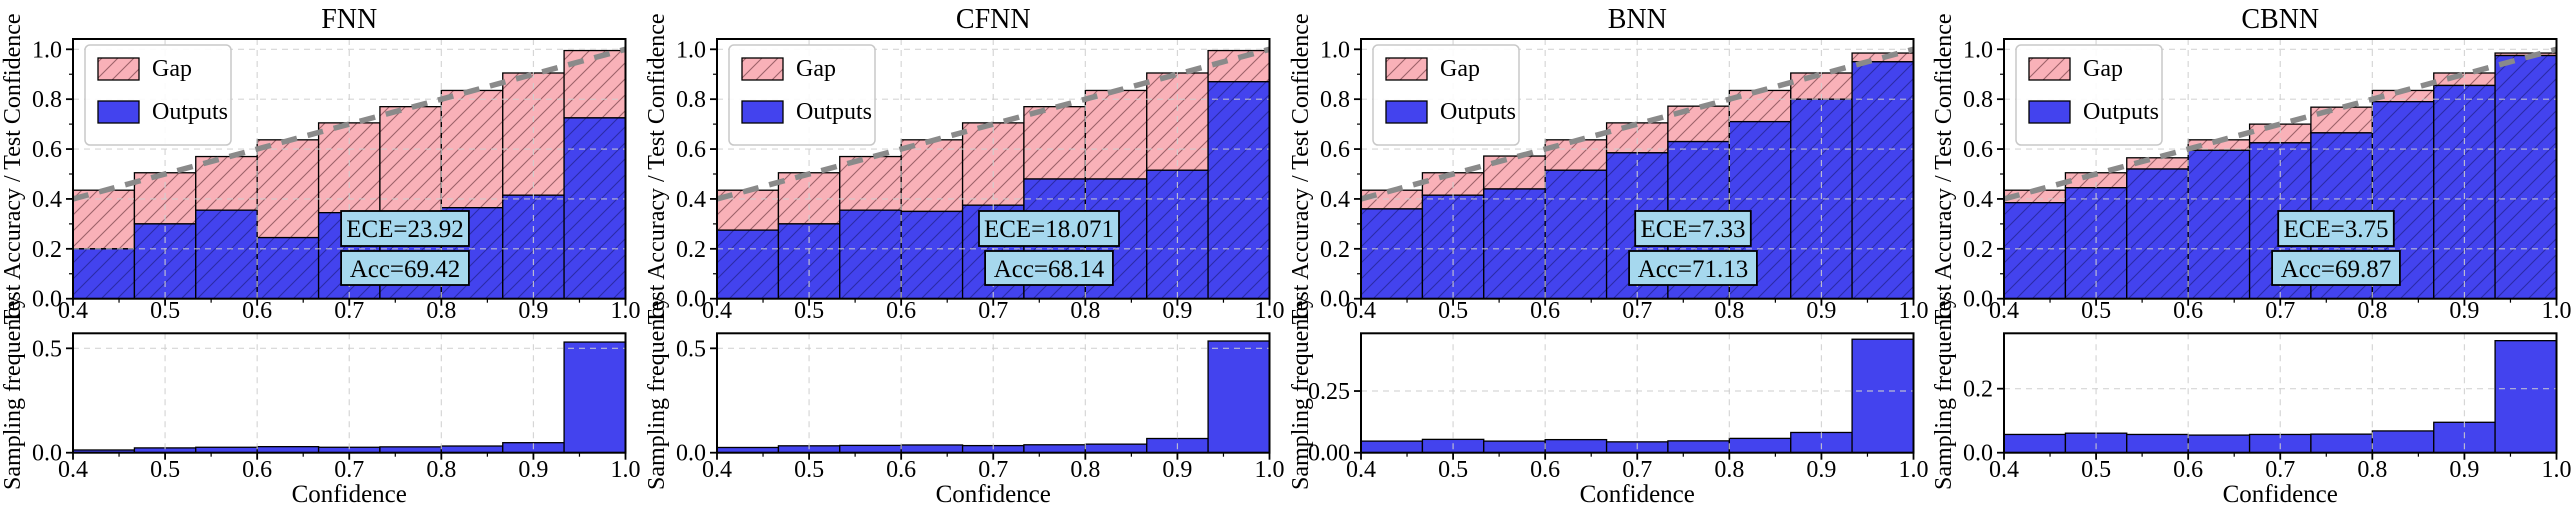  I want to click on chart-title: CBNN, so click(2281, 19).